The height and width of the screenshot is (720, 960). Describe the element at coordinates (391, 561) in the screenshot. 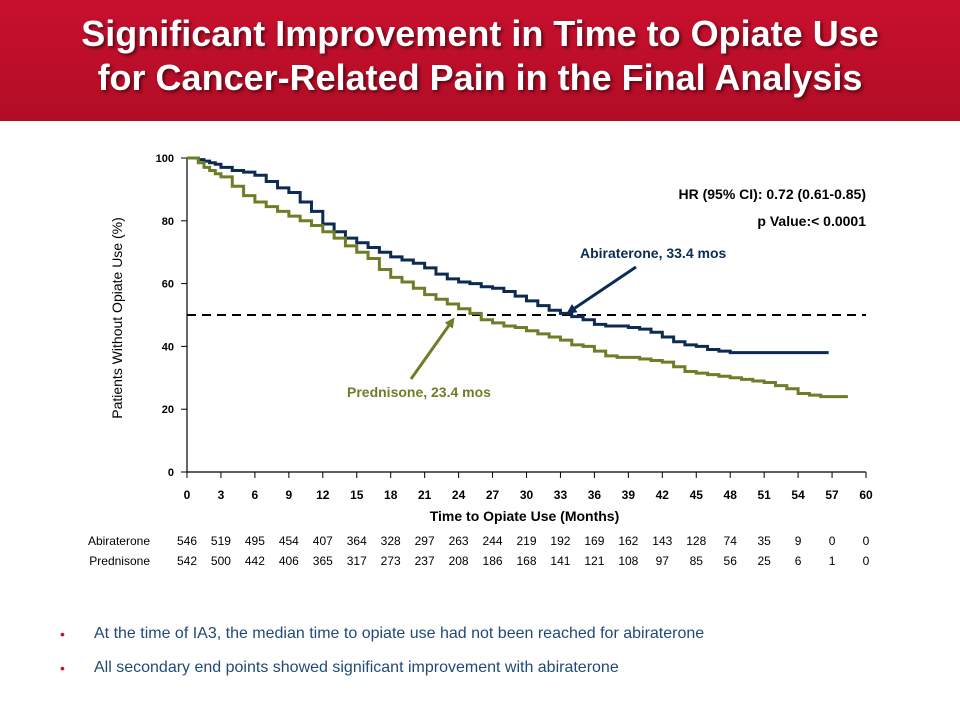

I see `at-risk-count: 273` at that location.